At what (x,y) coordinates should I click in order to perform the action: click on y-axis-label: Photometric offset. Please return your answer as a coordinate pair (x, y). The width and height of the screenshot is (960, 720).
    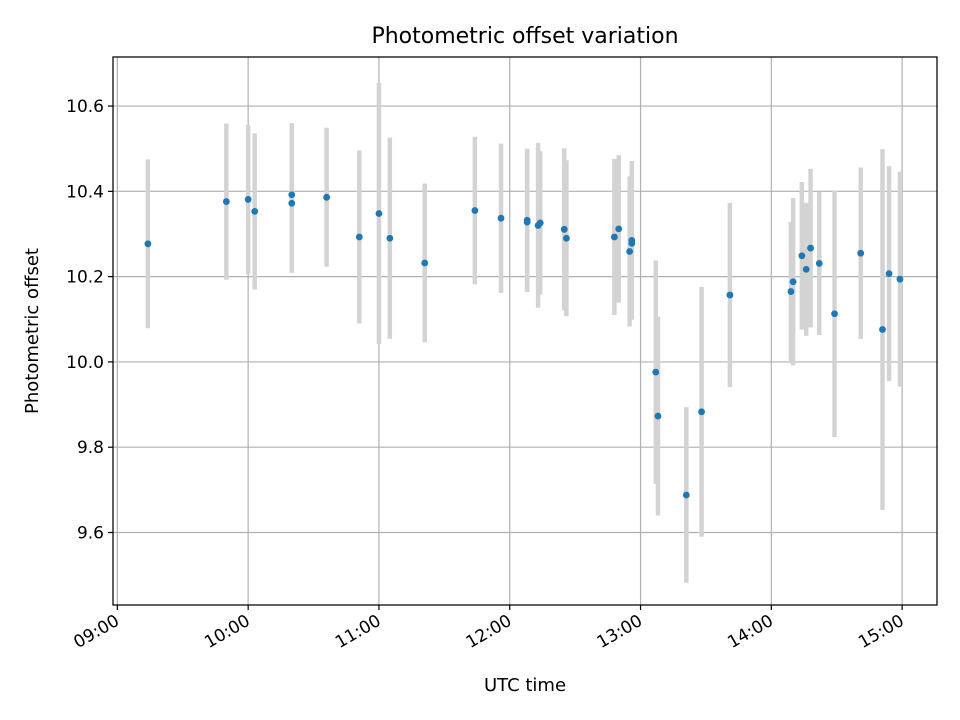
    Looking at the image, I should click on (32, 331).